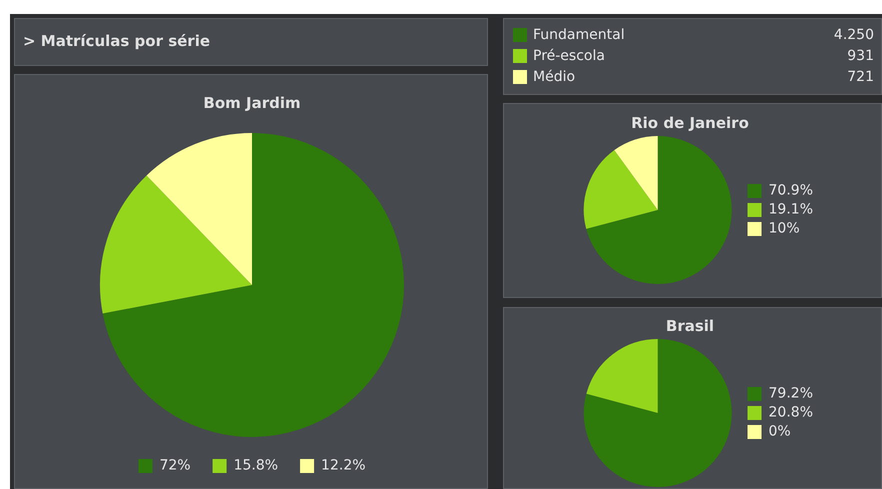 Image resolution: width=882 pixels, height=489 pixels. Describe the element at coordinates (791, 190) in the screenshot. I see `legend-label: 70.9%` at that location.